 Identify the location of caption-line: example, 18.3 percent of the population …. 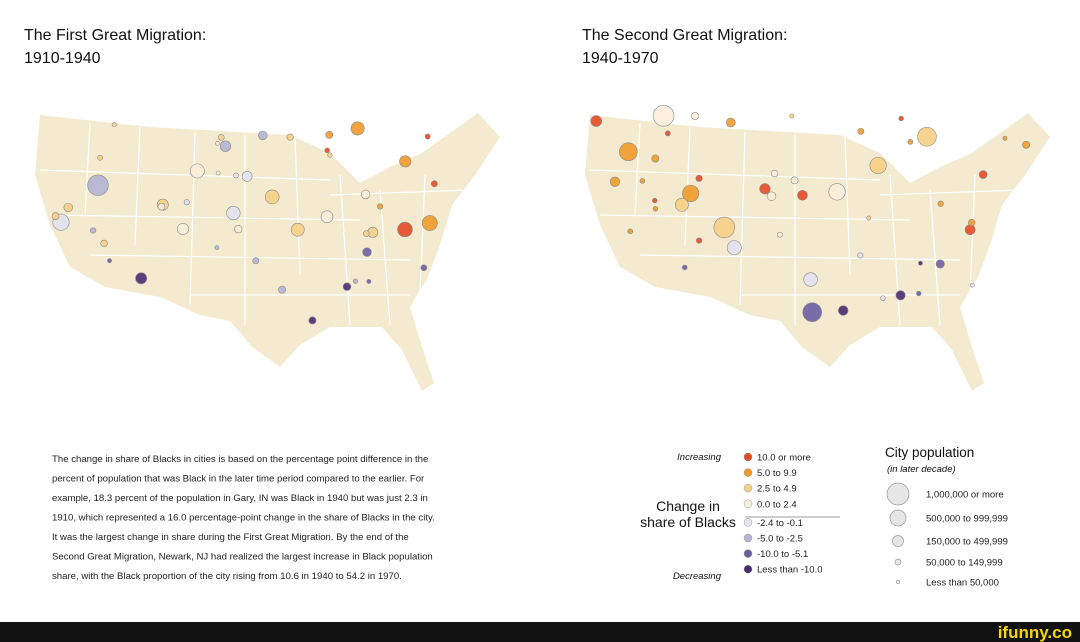
(240, 498).